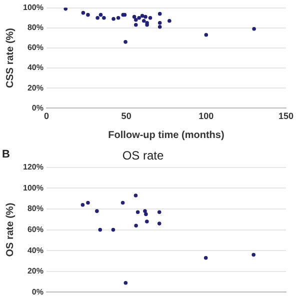 The width and height of the screenshot is (300, 300). What do you see at coordinates (10, 229) in the screenshot?
I see `y-axis-title: OS rate (%)` at bounding box center [10, 229].